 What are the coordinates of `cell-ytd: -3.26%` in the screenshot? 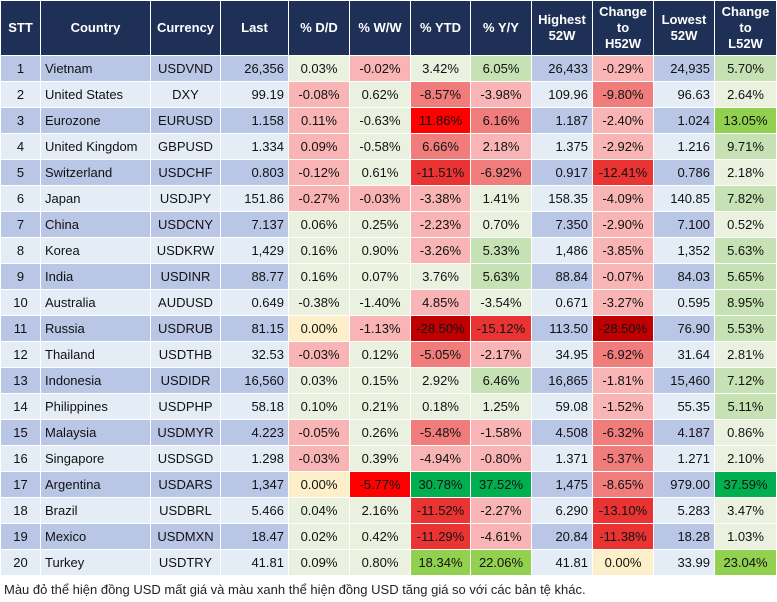 It's located at (440, 250).